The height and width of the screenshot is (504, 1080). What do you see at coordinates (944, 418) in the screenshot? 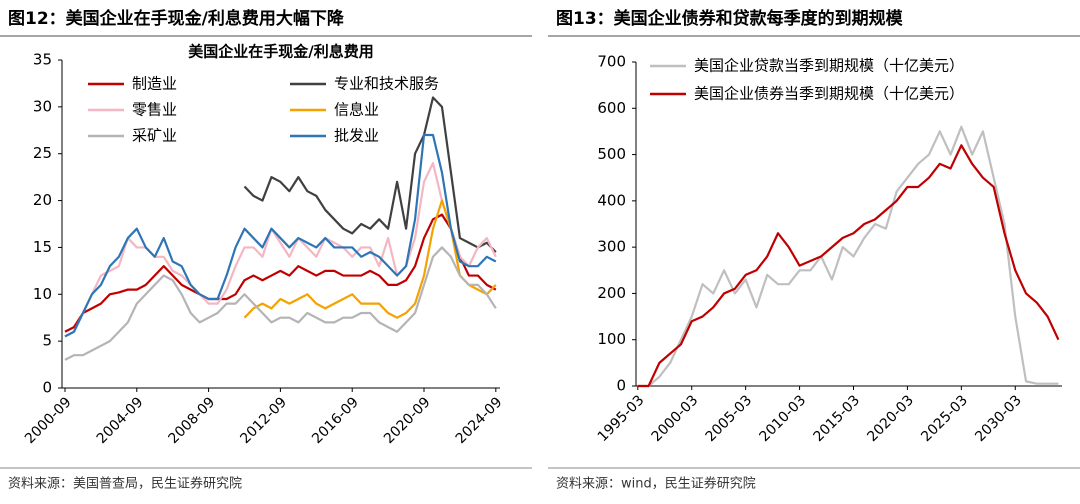
I see `x-tick-label: 2025-03` at bounding box center [944, 418].